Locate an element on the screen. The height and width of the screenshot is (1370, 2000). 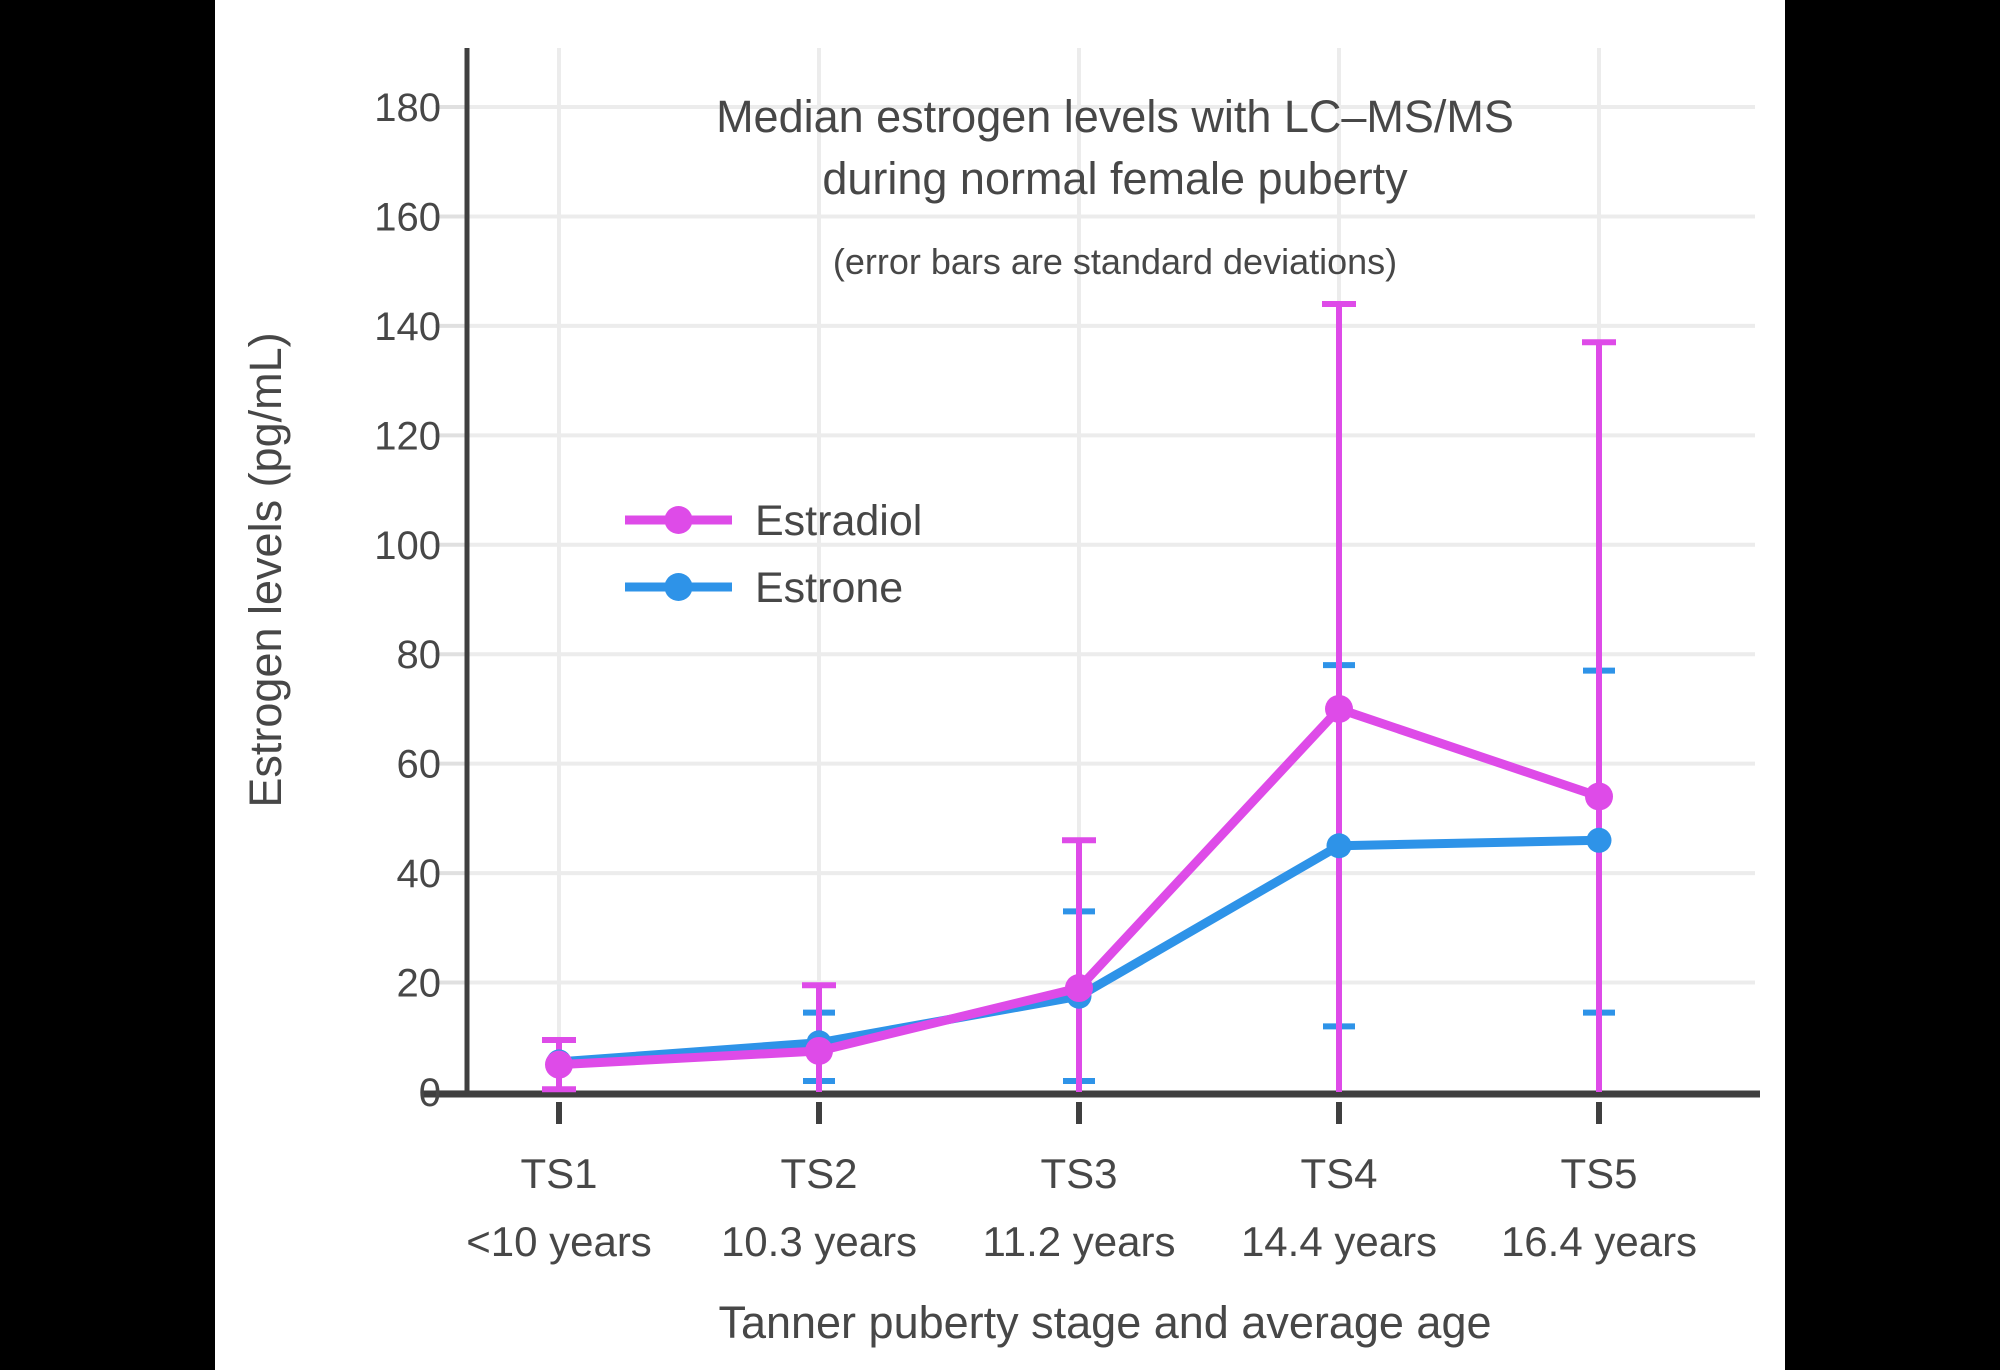
y-tick-label-20: 20 is located at coordinates (419, 984).